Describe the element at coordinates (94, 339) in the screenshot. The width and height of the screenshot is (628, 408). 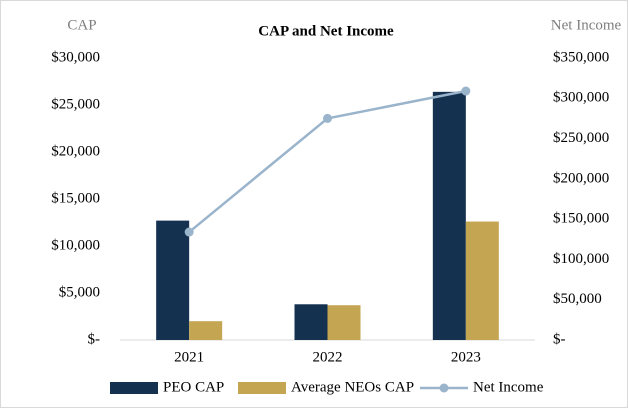
I see `y-tick-label: $-` at that location.